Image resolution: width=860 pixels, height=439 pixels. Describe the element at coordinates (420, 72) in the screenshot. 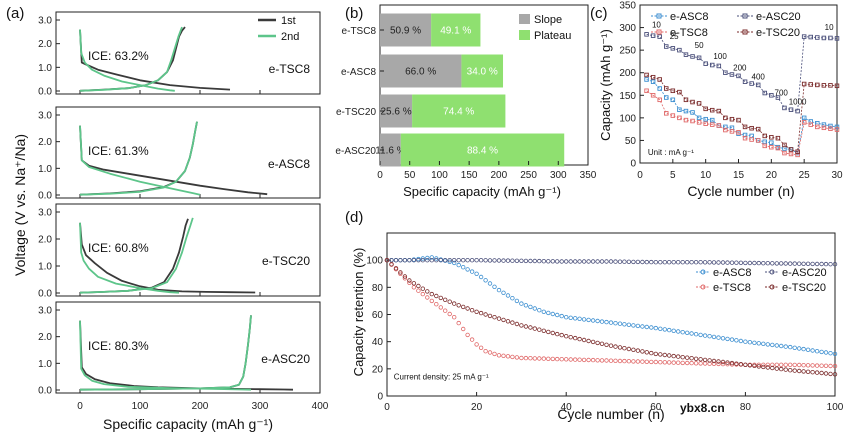

I see `bar-value-label: 66.0 %` at that location.